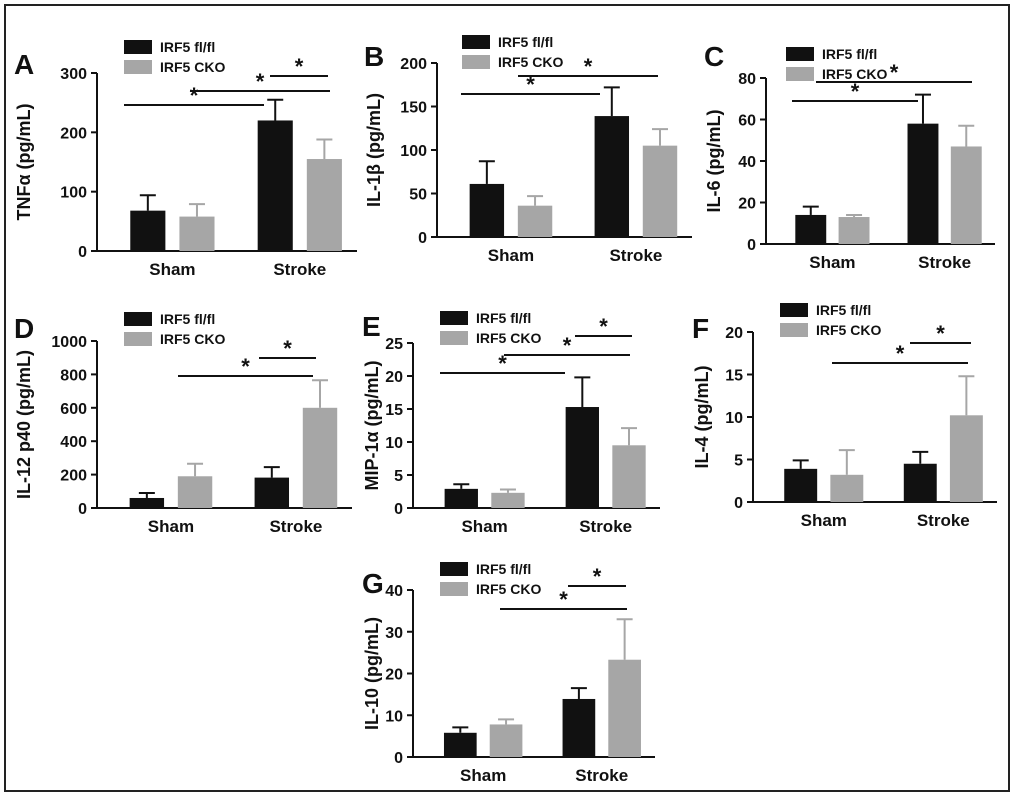 The image size is (1020, 803). What do you see at coordinates (734, 418) in the screenshot?
I see `panel-f-ytick-label: 10` at bounding box center [734, 418].